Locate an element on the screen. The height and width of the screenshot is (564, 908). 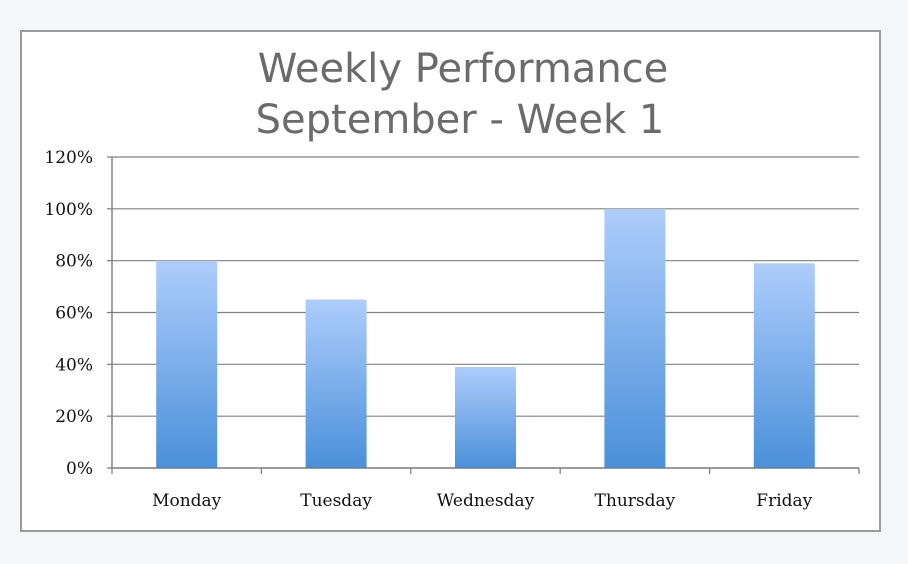
x-tick-label: Monday is located at coordinates (187, 501).